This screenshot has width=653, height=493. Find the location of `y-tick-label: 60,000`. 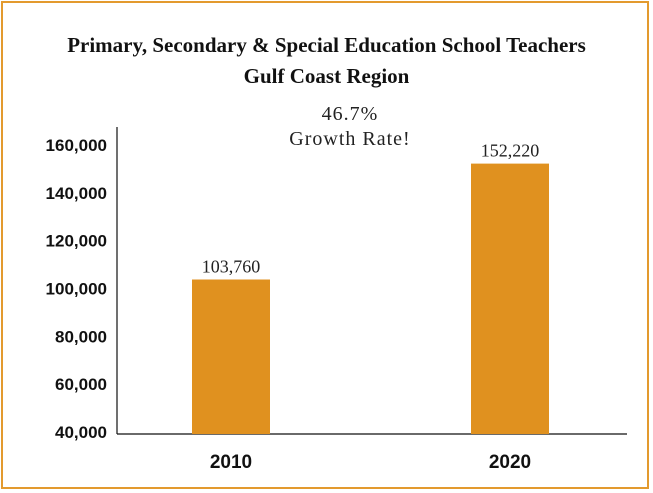

y-tick-label: 60,000 is located at coordinates (81, 384).